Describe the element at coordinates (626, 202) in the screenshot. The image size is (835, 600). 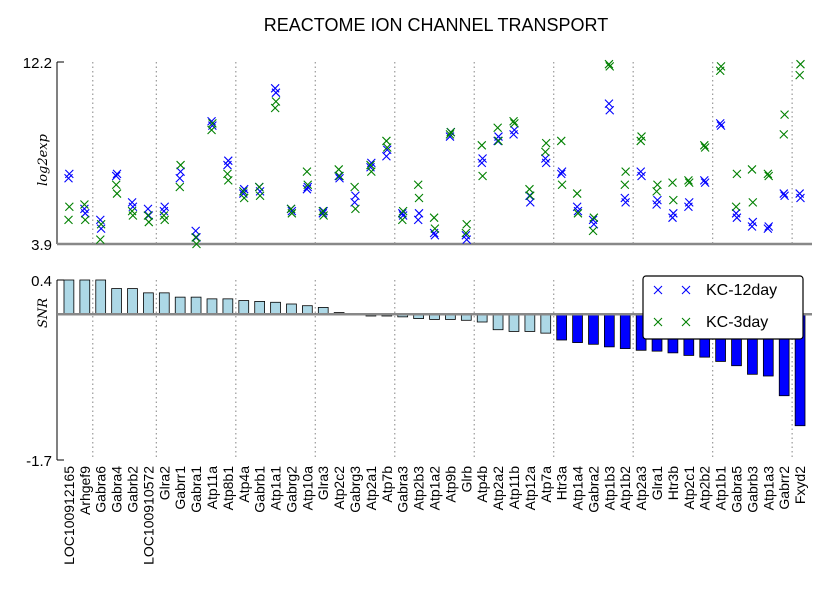
I see `point-kc12-Atp1b2` at that location.